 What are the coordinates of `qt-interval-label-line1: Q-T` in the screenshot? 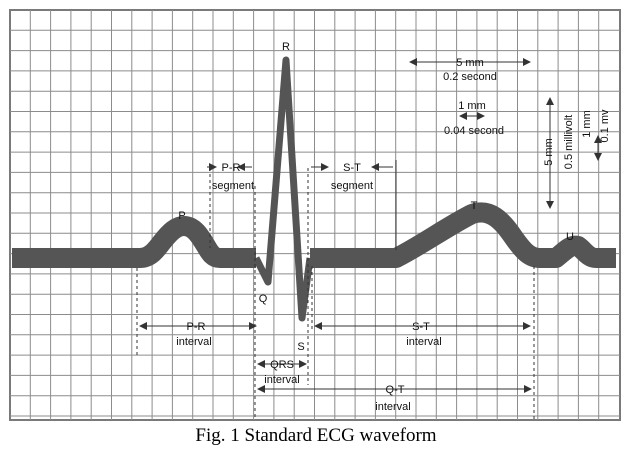 It's located at (395, 390).